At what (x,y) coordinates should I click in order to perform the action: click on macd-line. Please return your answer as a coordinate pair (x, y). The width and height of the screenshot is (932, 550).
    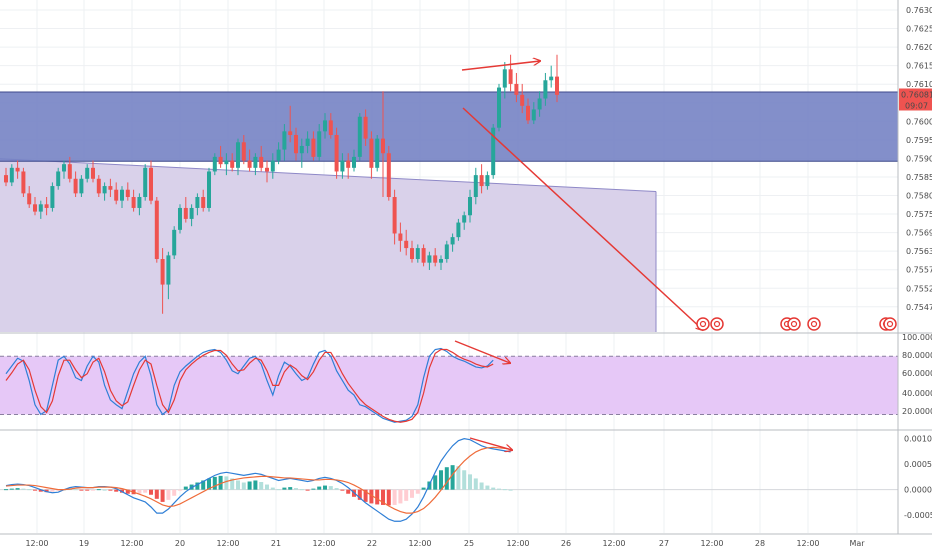
    Looking at the image, I should click on (258, 480).